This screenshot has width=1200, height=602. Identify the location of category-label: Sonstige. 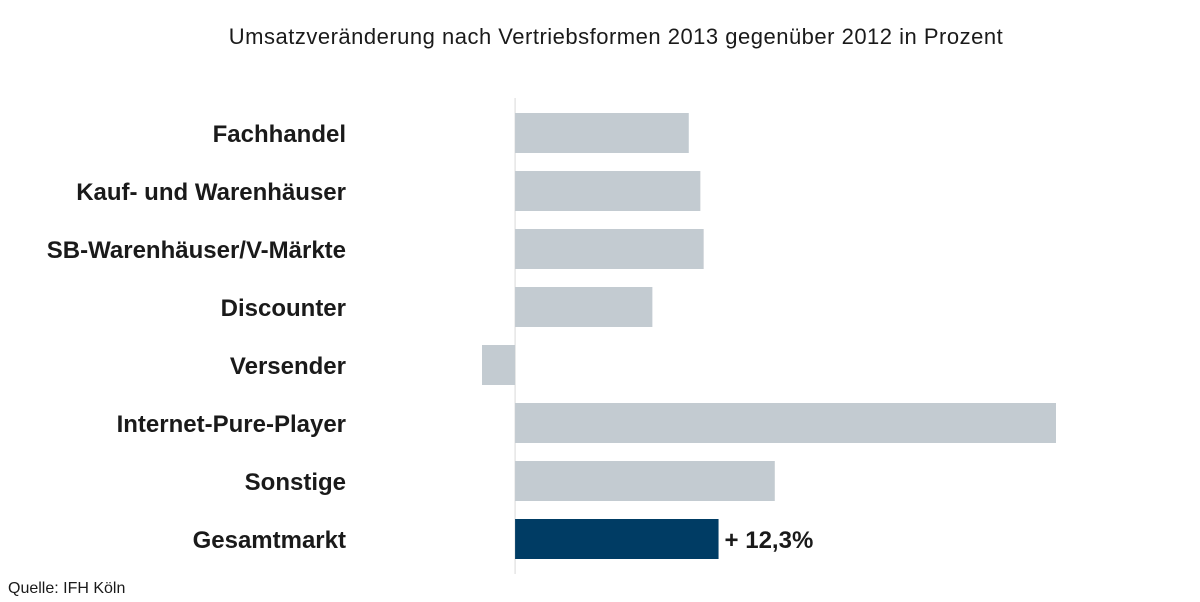
(295, 482).